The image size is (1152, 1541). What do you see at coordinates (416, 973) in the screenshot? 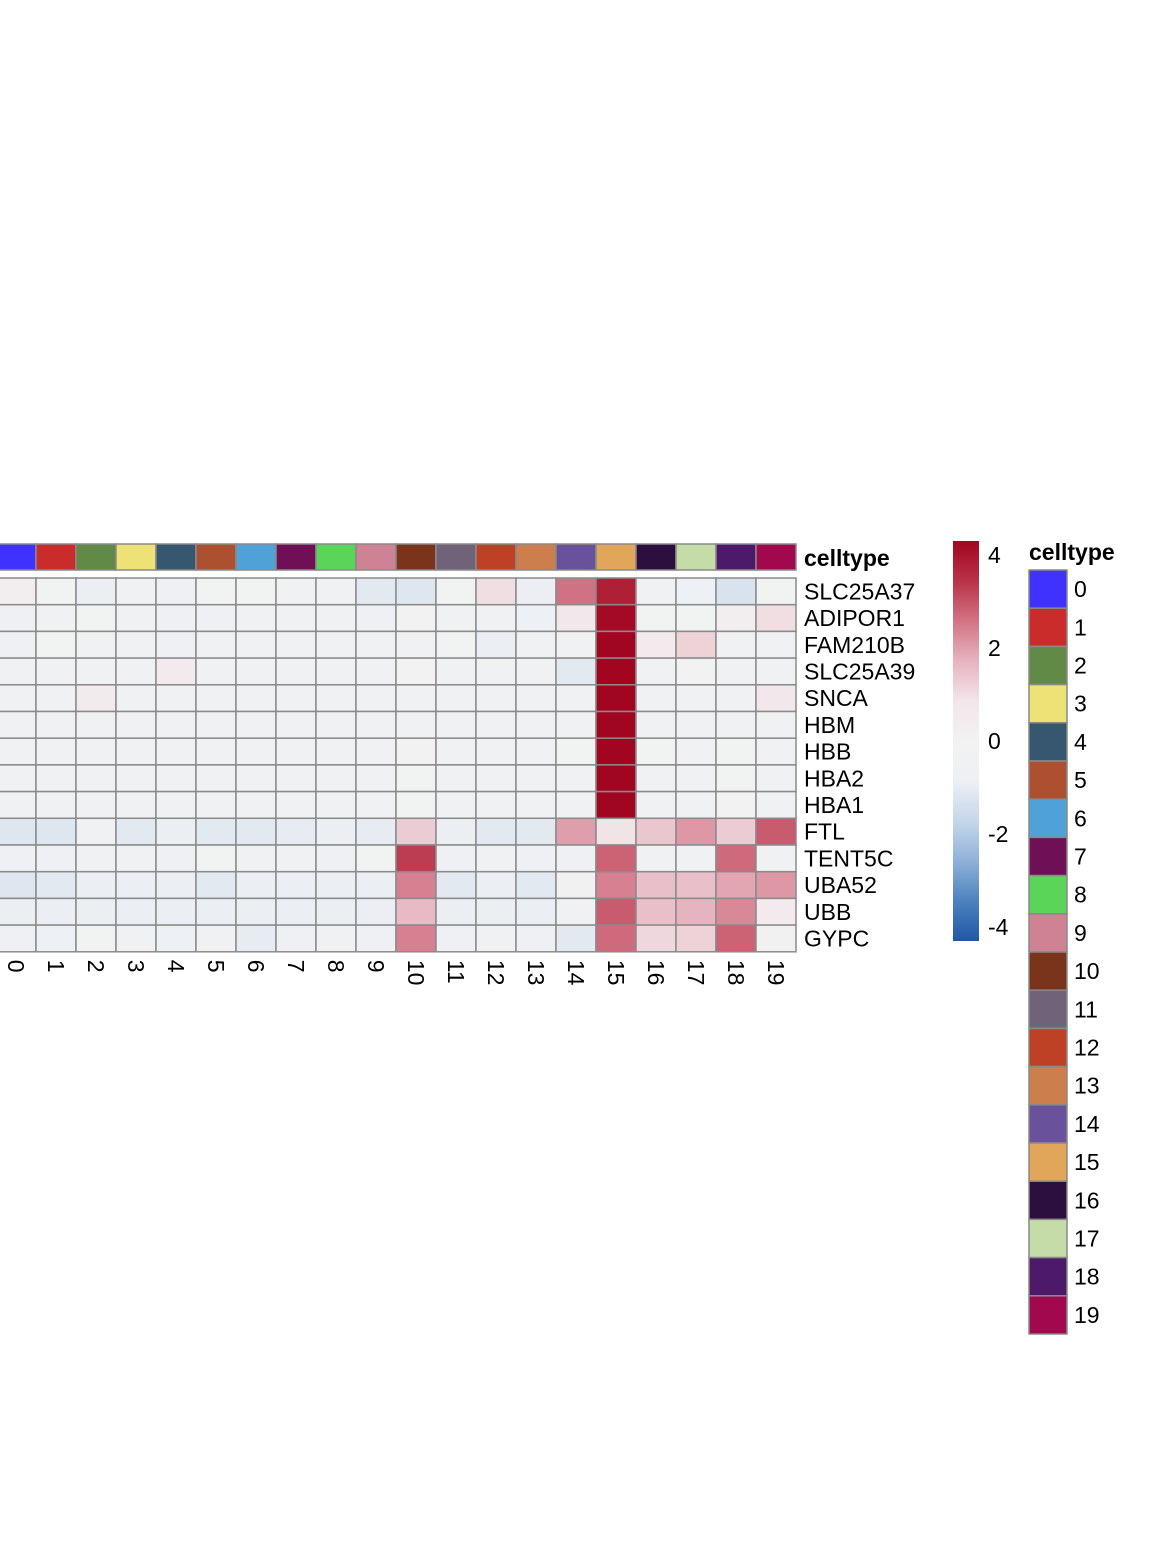
I see `column-label-10: 10` at bounding box center [416, 973].